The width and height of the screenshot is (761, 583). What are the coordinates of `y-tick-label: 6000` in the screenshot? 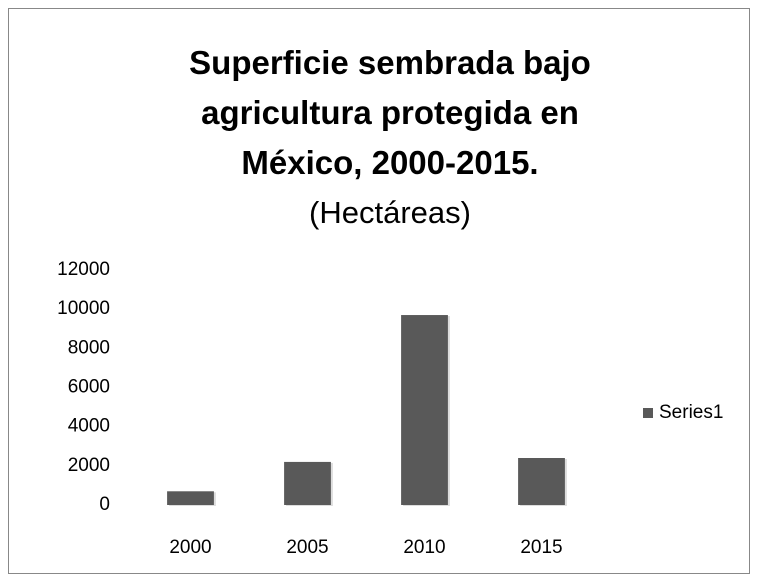 It's located at (89, 387).